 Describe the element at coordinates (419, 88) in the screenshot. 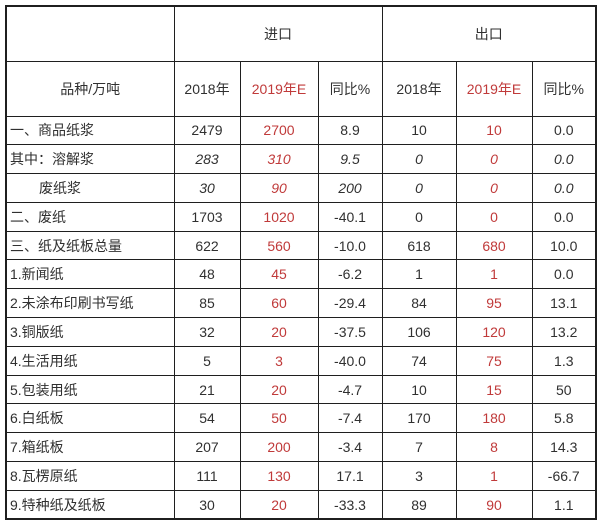

I see `column-header: 2018年` at that location.